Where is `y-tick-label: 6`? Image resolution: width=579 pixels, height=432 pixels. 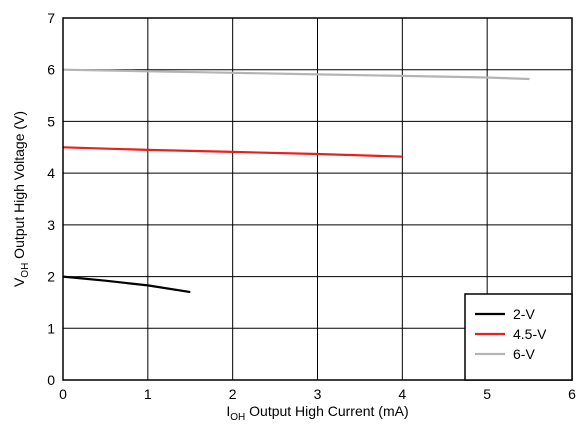 y-tick-label: 6 is located at coordinates (51, 70).